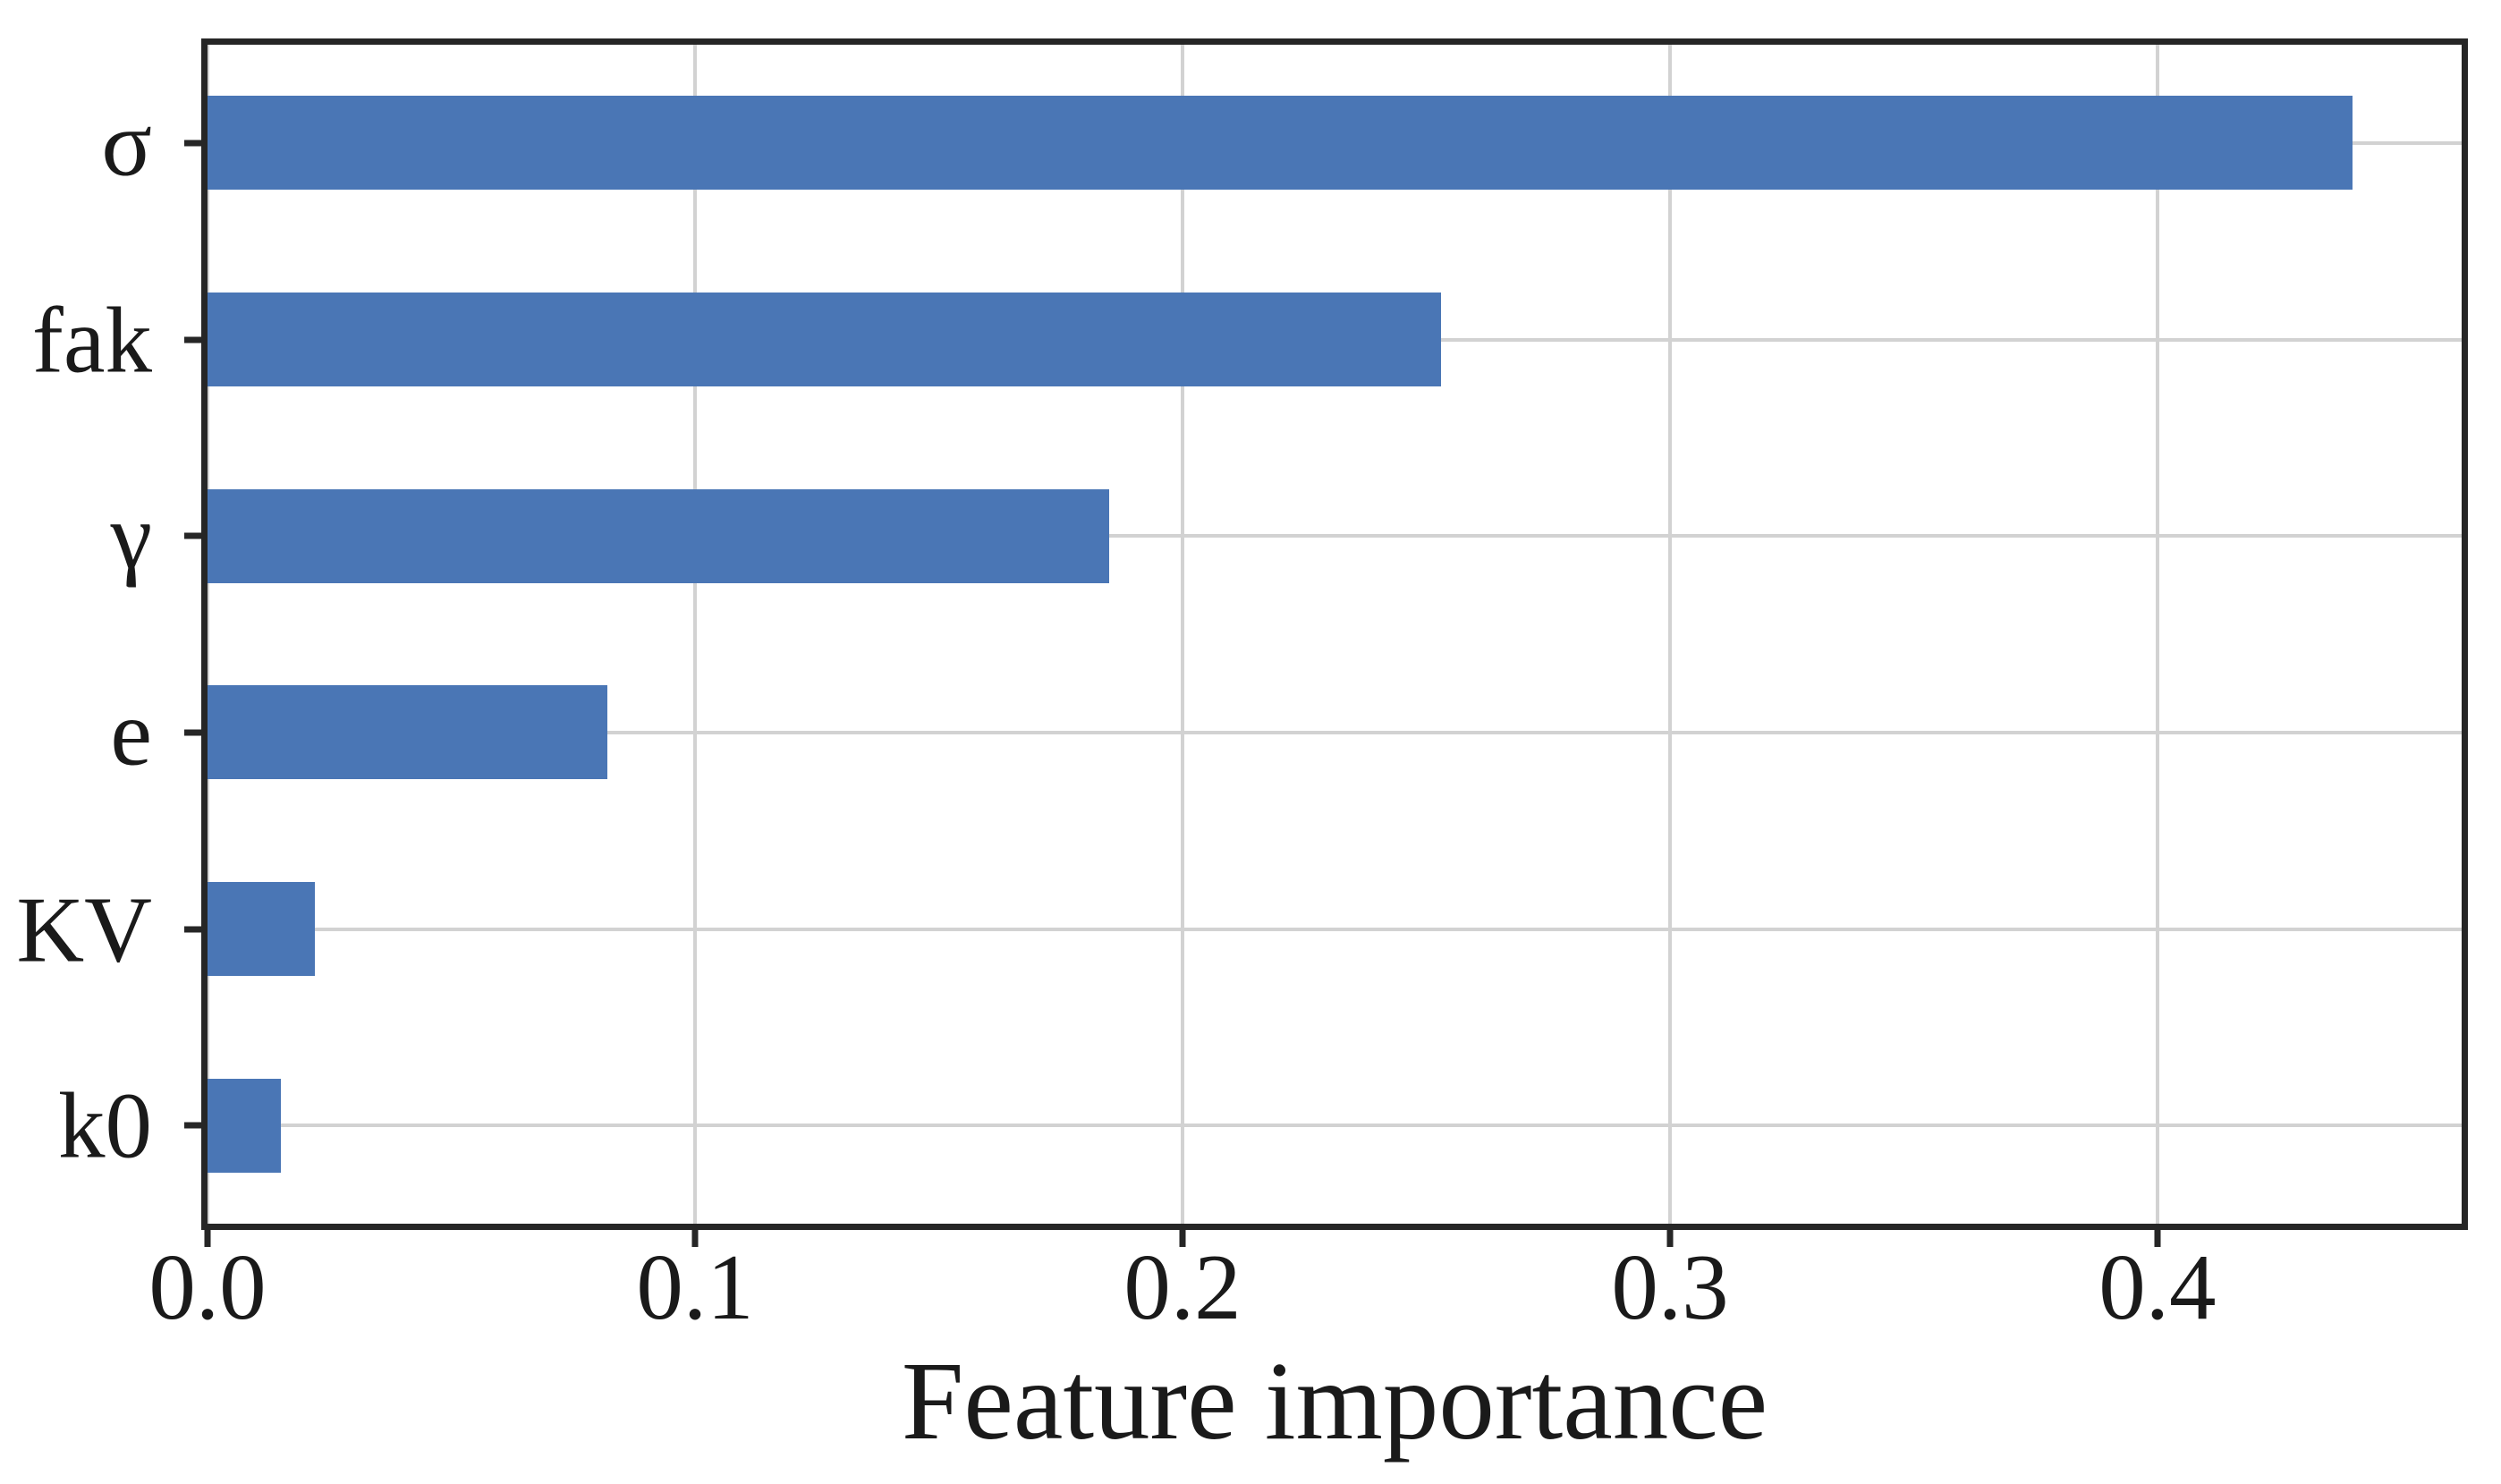  I want to click on y-tick-label-σ: σ, so click(127, 143).